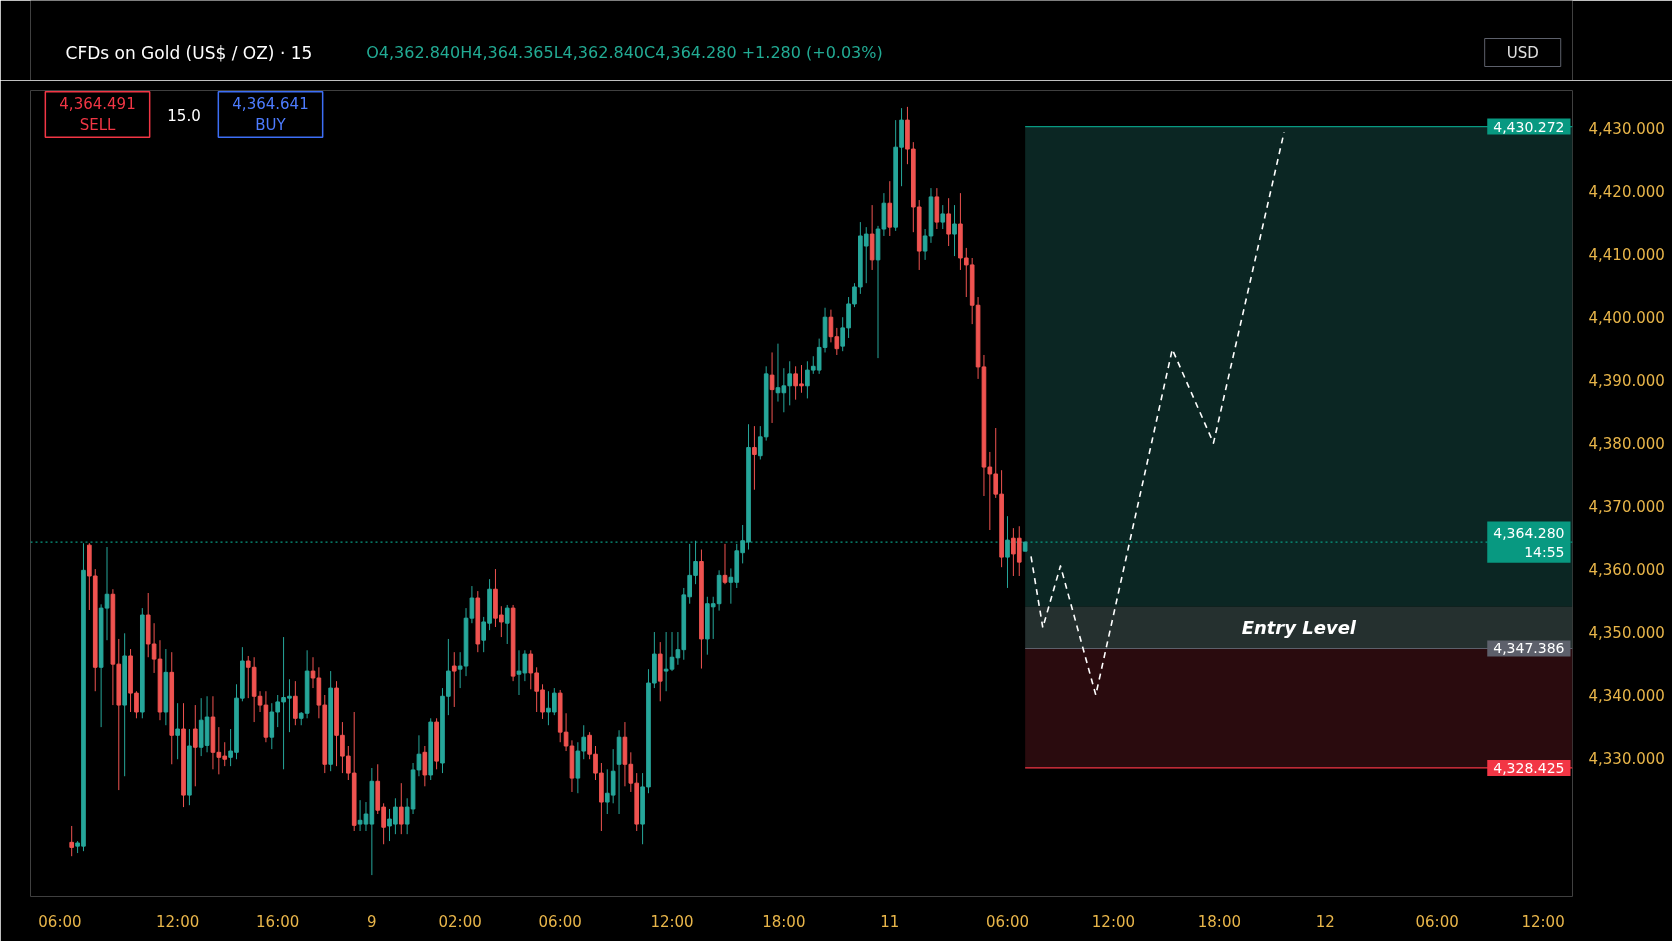  Describe the element at coordinates (189, 52) in the screenshot. I see `chart-title: CFDs on Gold (US$ / OZ) · 15` at that location.